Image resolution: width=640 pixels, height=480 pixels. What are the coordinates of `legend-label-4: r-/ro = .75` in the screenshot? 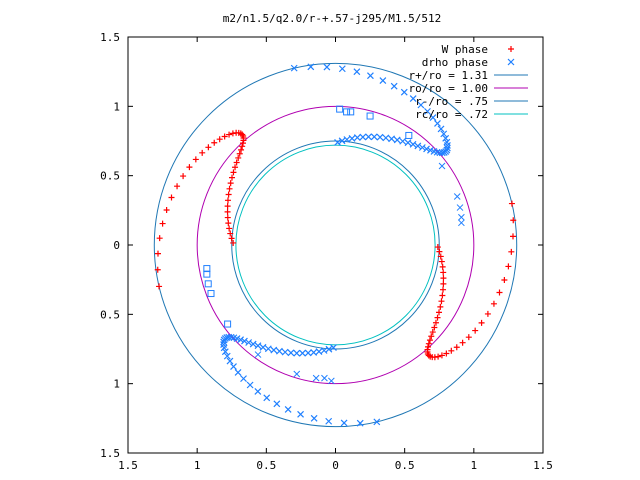 It's located at (451, 101).